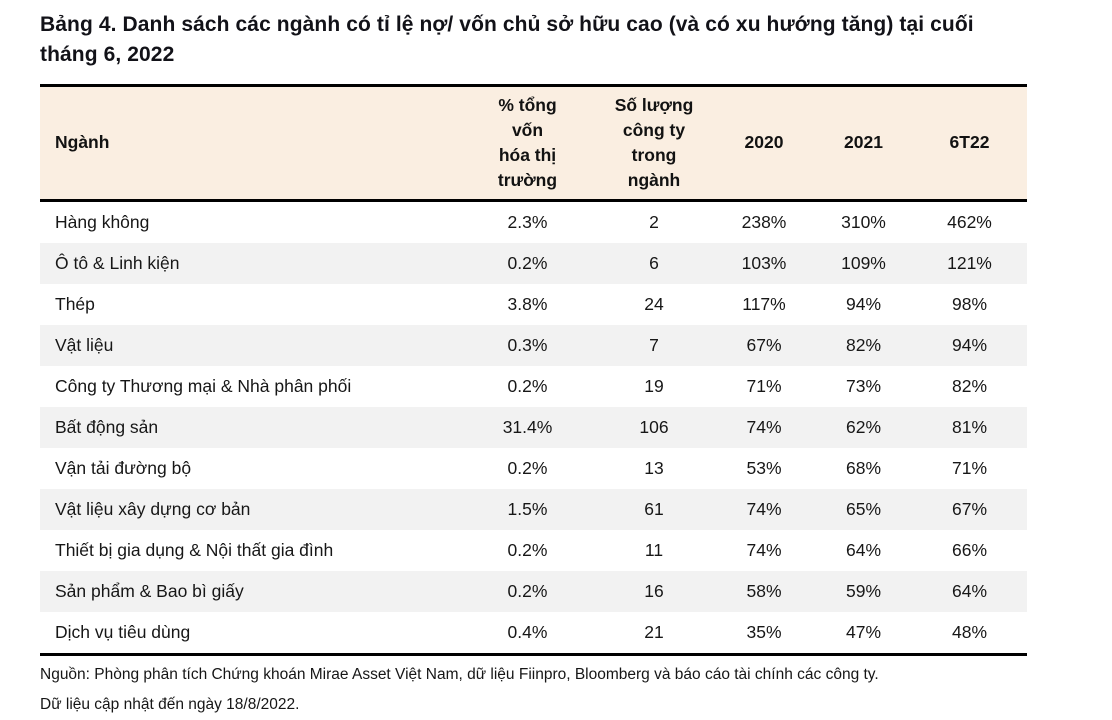  Describe the element at coordinates (654, 143) in the screenshot. I see `col-header-company-count: Số lượng công ty trong ngành` at that location.